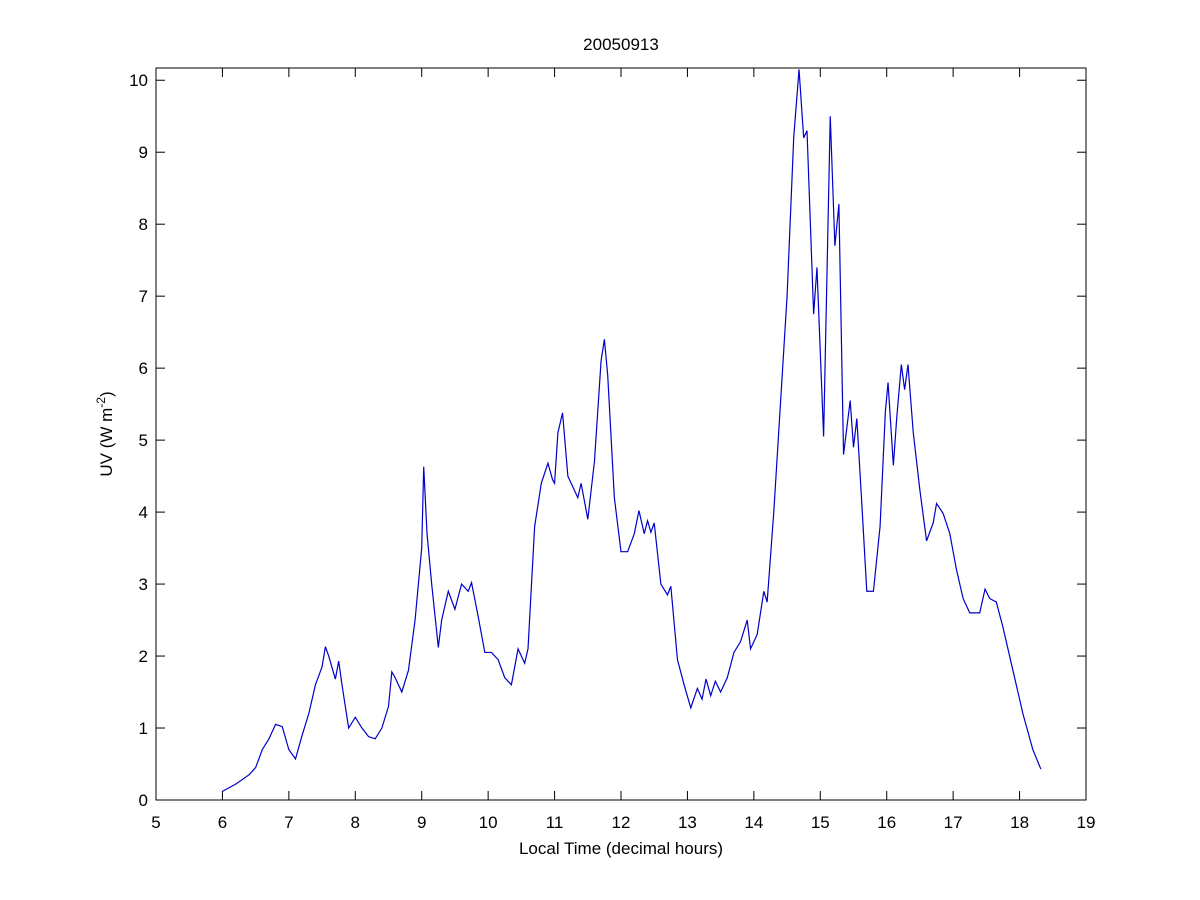 The height and width of the screenshot is (900, 1200). What do you see at coordinates (488, 822) in the screenshot?
I see `x-tick-label: 10` at bounding box center [488, 822].